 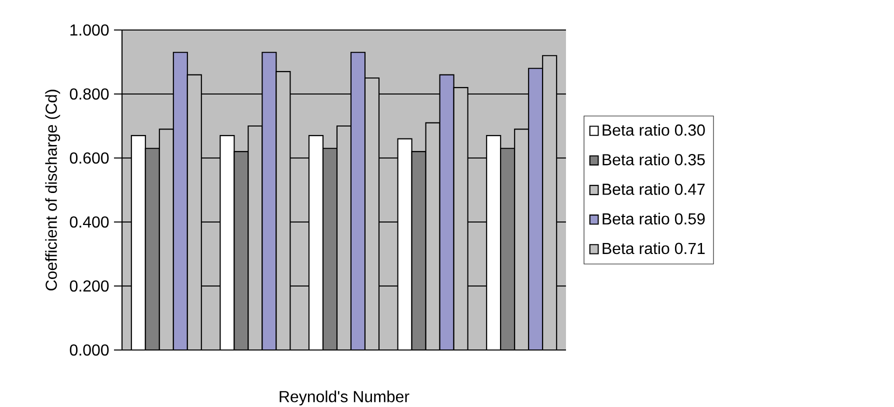 What do you see at coordinates (89, 158) in the screenshot?
I see `y-tick-label: 0.600` at bounding box center [89, 158].